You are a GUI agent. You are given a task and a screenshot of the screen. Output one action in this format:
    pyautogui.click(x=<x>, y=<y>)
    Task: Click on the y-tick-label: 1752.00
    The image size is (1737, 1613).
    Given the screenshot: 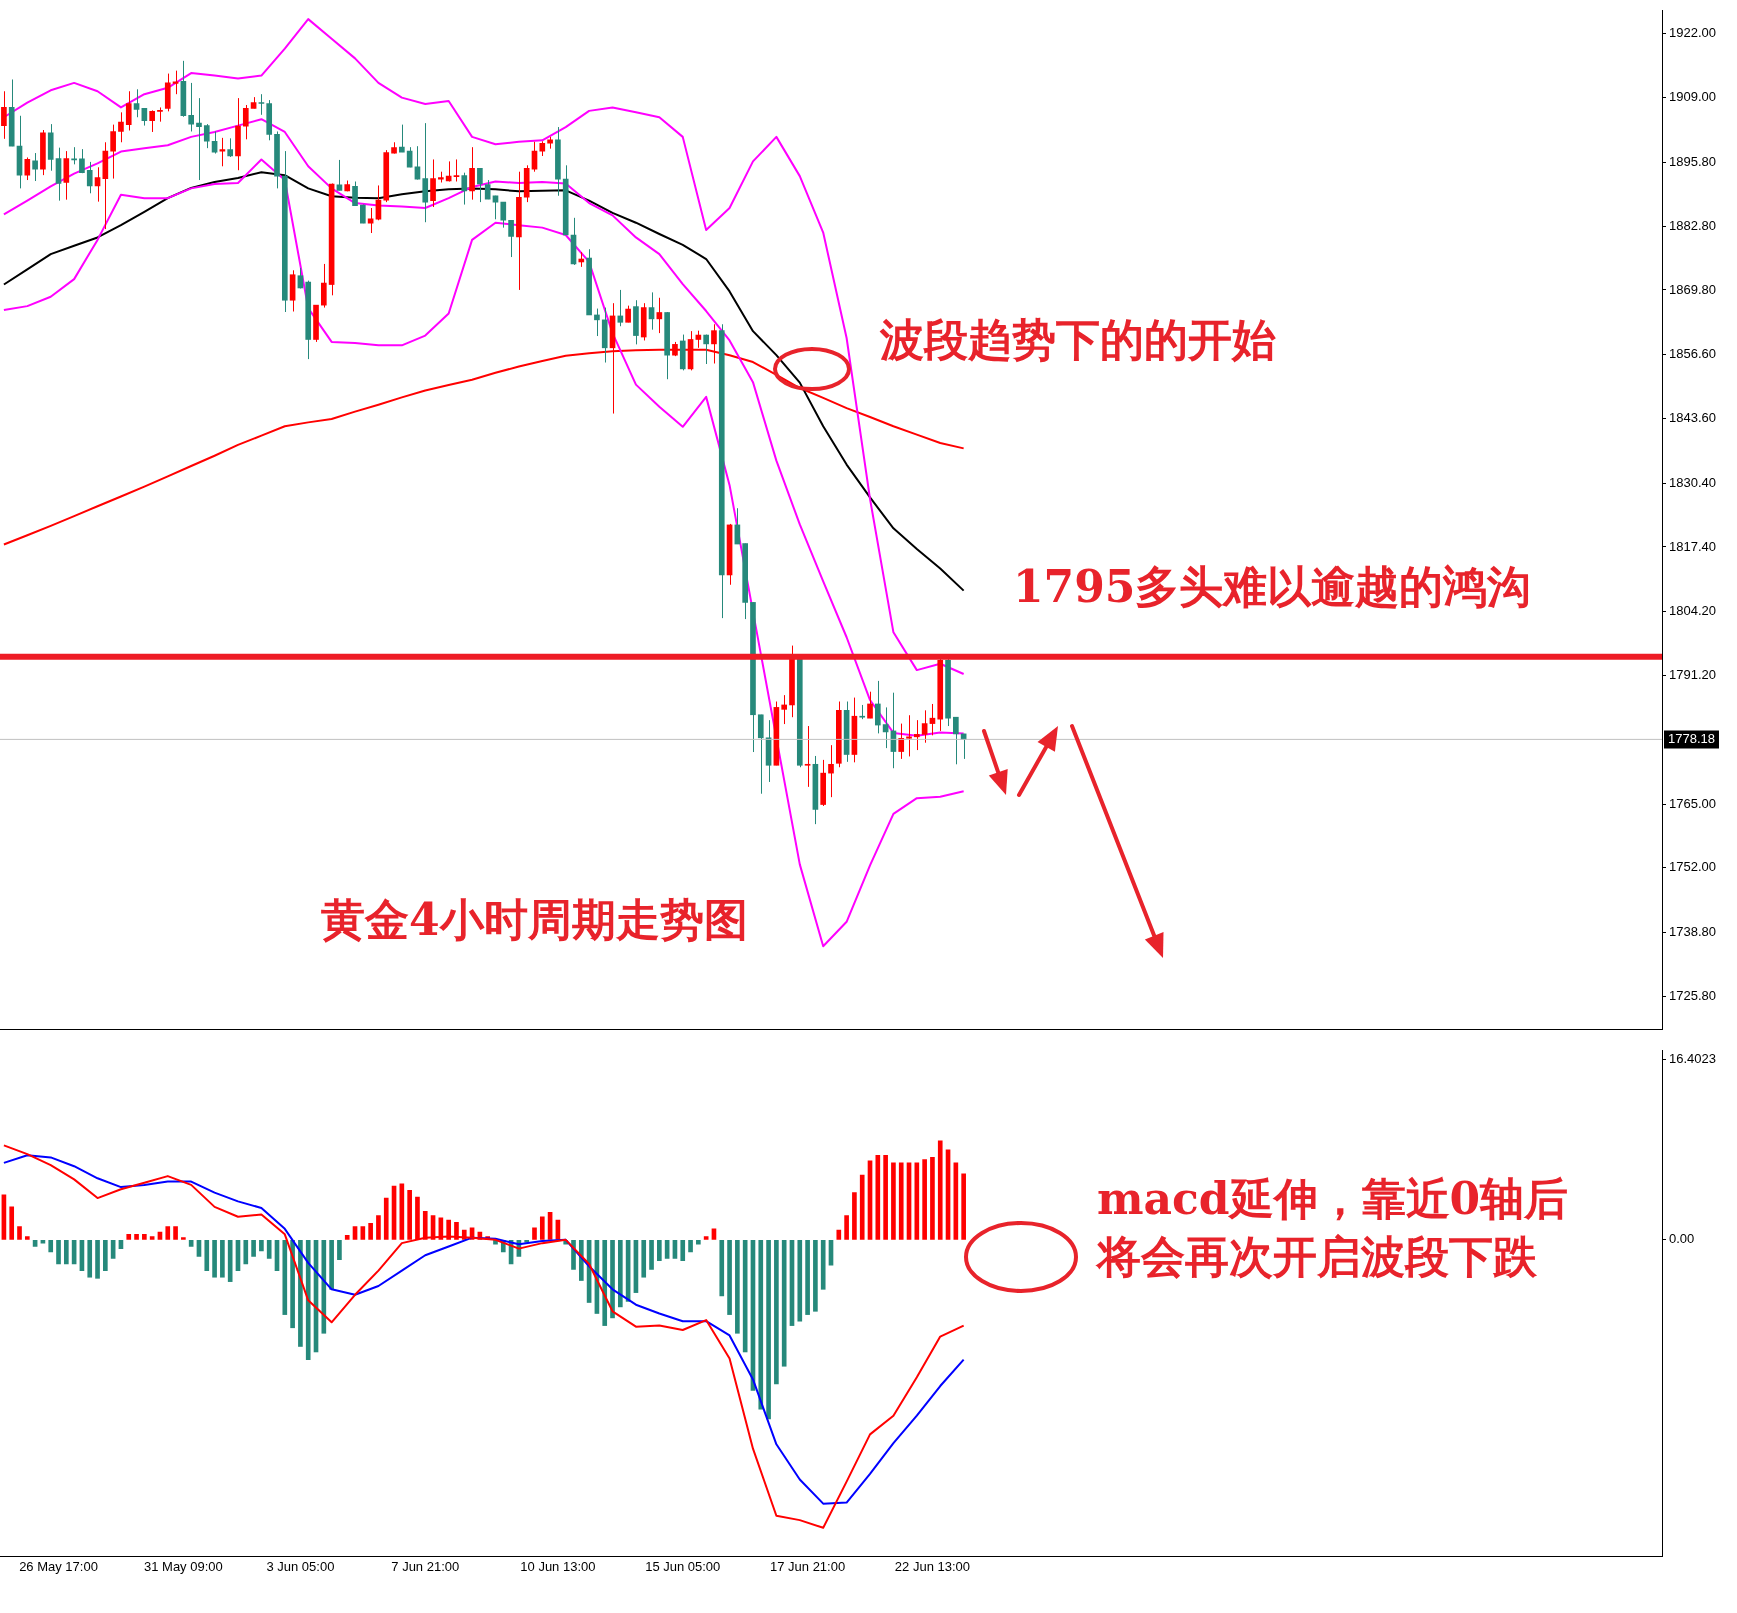 What is the action you would take?
    pyautogui.click(x=1692, y=867)
    